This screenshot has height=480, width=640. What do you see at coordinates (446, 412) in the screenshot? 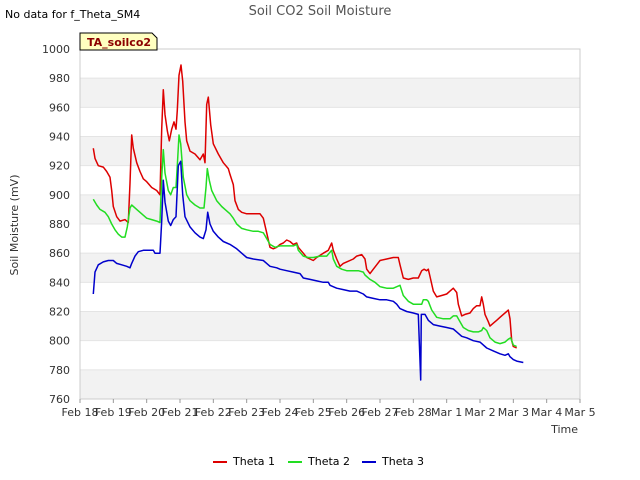
I see `x-tick-label: Mar 1` at bounding box center [446, 412].